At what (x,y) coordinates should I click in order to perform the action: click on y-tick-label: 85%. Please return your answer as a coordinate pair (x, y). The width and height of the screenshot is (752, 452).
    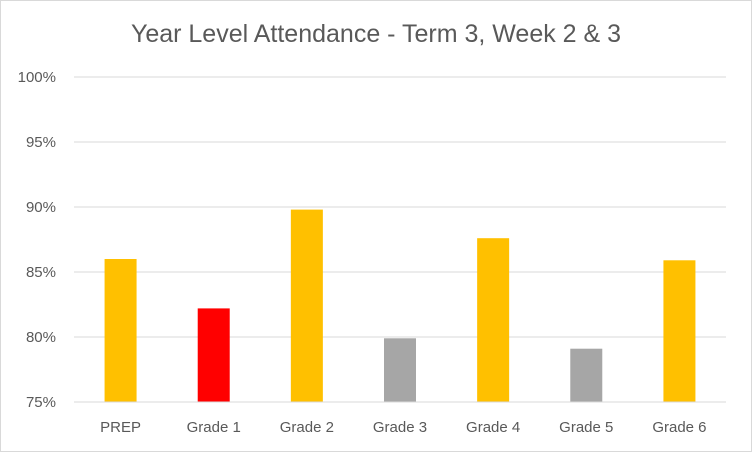
    Looking at the image, I should click on (41, 272).